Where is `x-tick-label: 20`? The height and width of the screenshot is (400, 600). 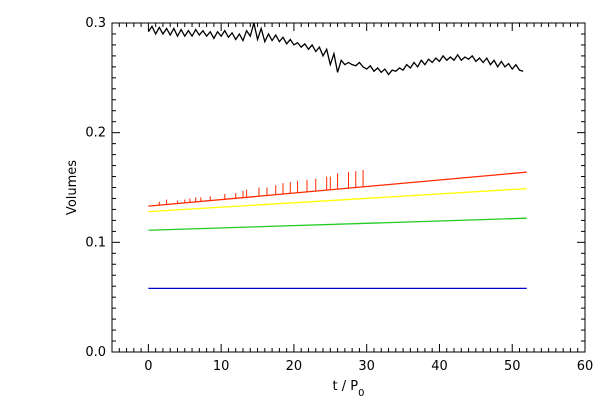 x-tick-label: 20 is located at coordinates (294, 366).